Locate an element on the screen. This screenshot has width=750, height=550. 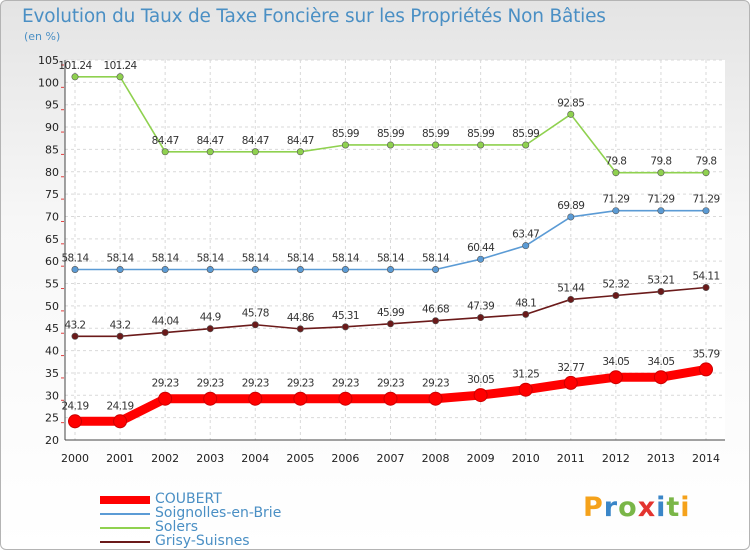
x-tick-label: 2001 is located at coordinates (120, 458).